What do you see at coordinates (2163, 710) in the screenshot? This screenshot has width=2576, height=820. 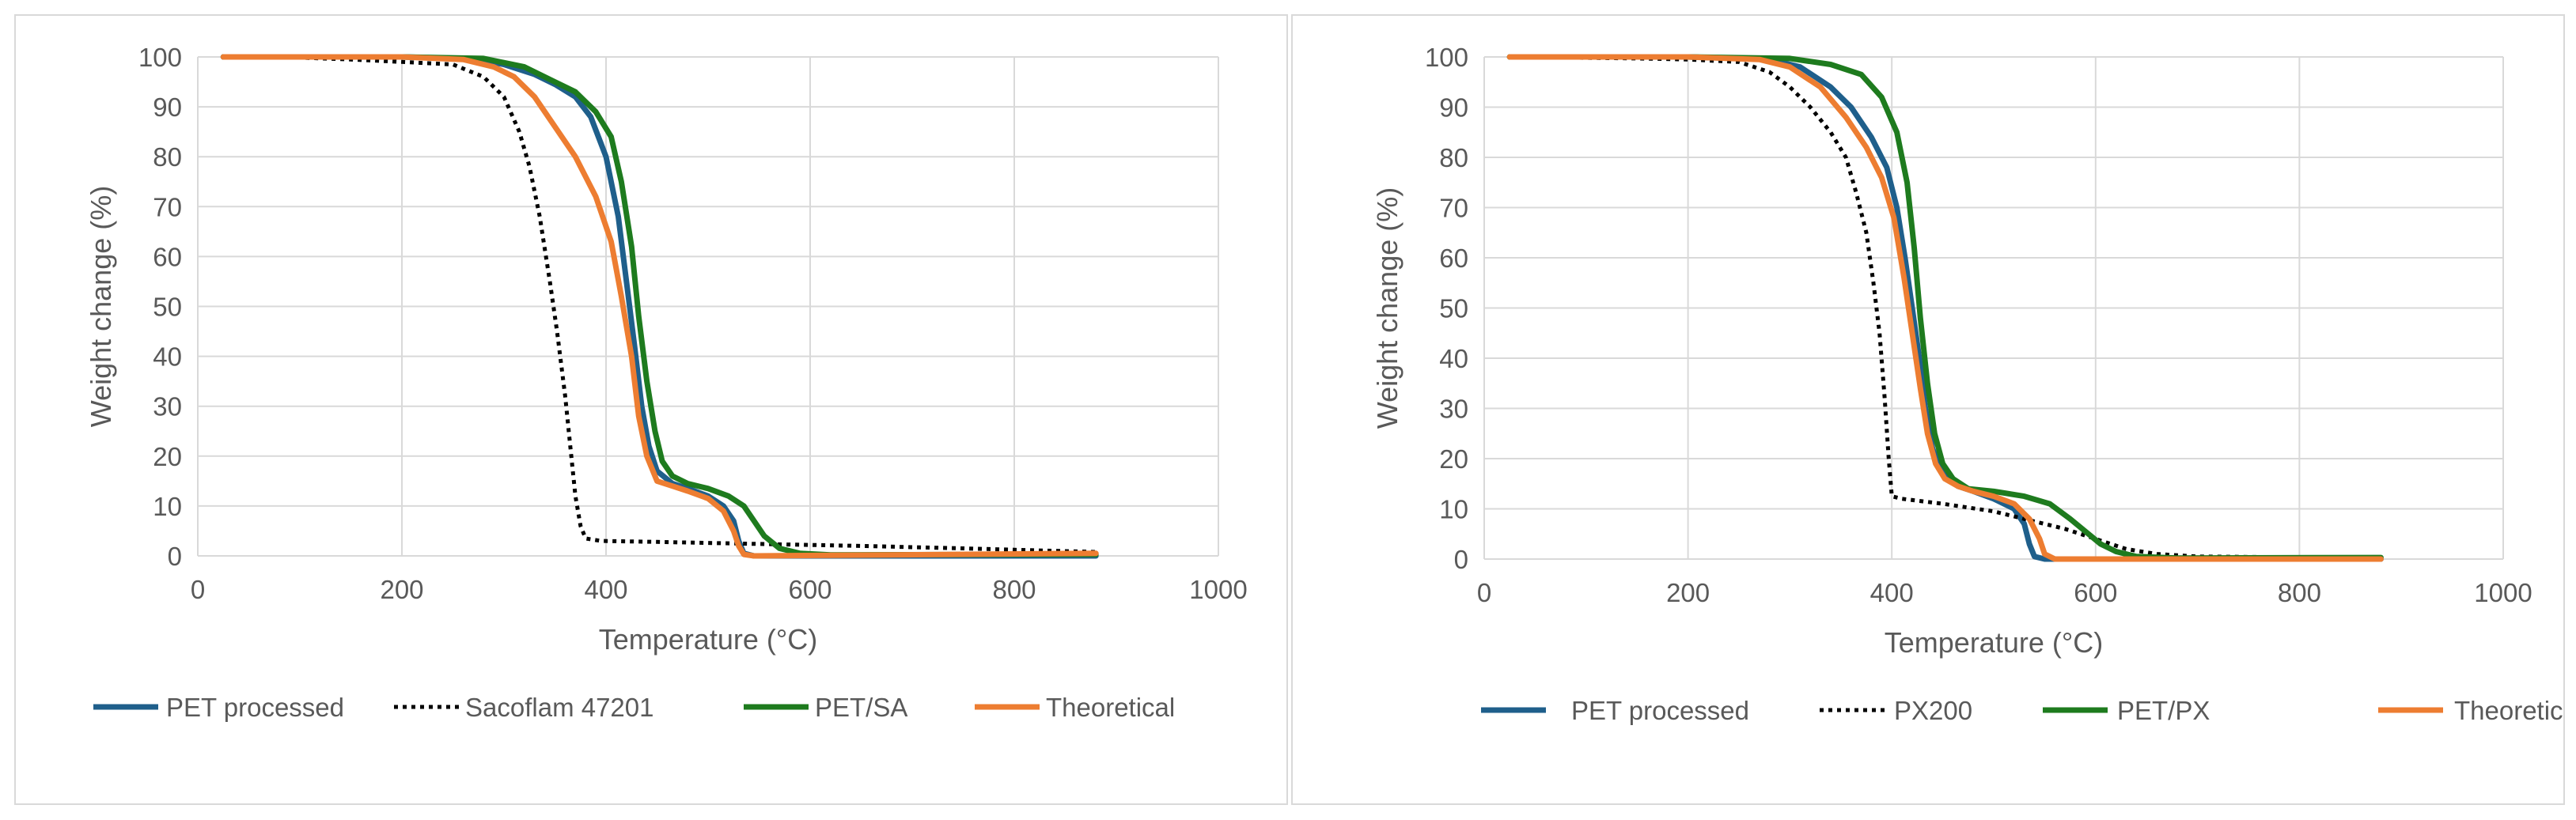 I see `legend-label-2: PET/PX` at bounding box center [2163, 710].